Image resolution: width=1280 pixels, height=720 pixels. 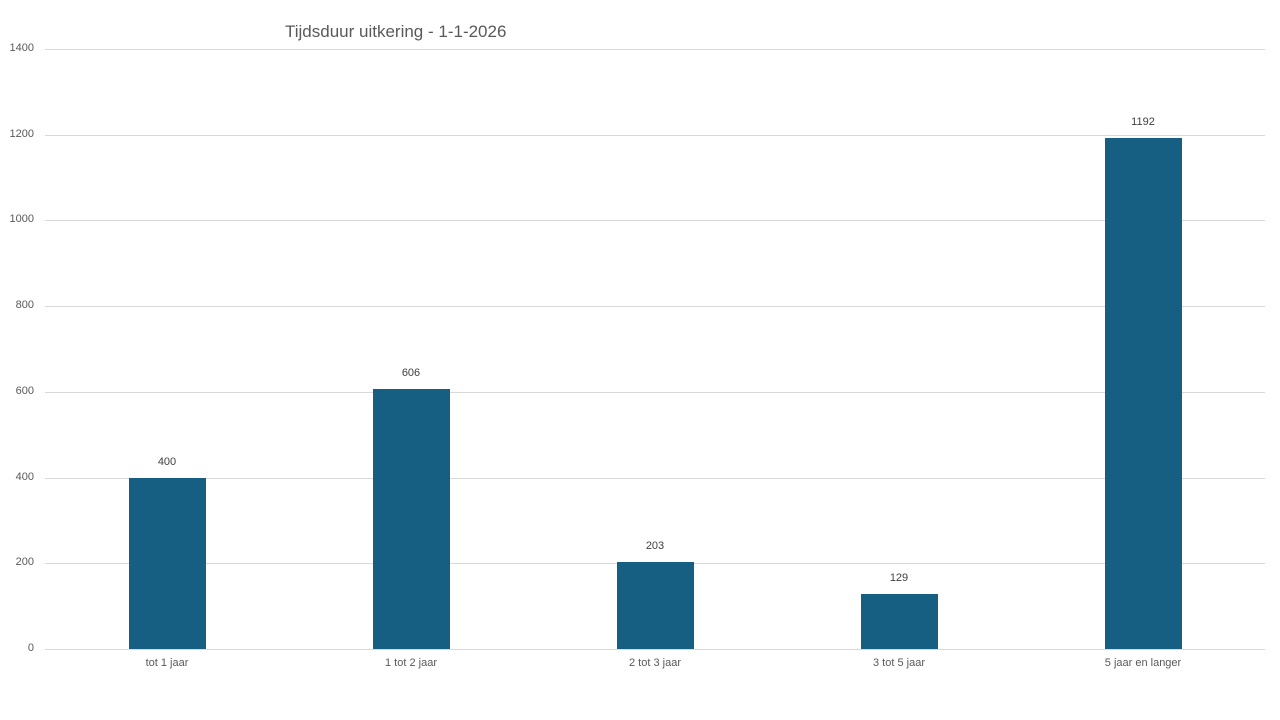 I want to click on x-tick-label: 1 tot 2 jaar, so click(x=411, y=663).